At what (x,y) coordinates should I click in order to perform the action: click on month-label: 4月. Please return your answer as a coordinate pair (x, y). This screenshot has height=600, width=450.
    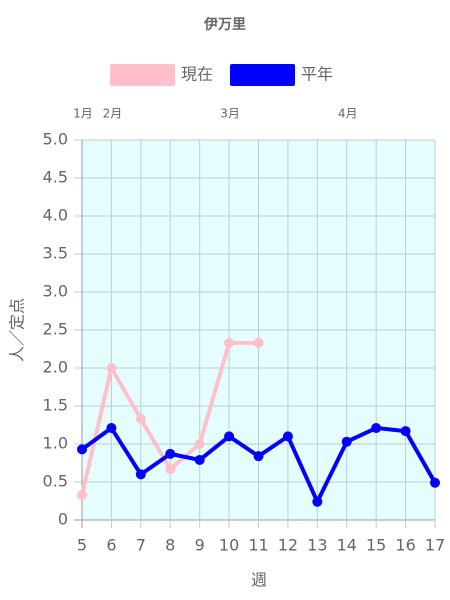
    Looking at the image, I should click on (348, 114).